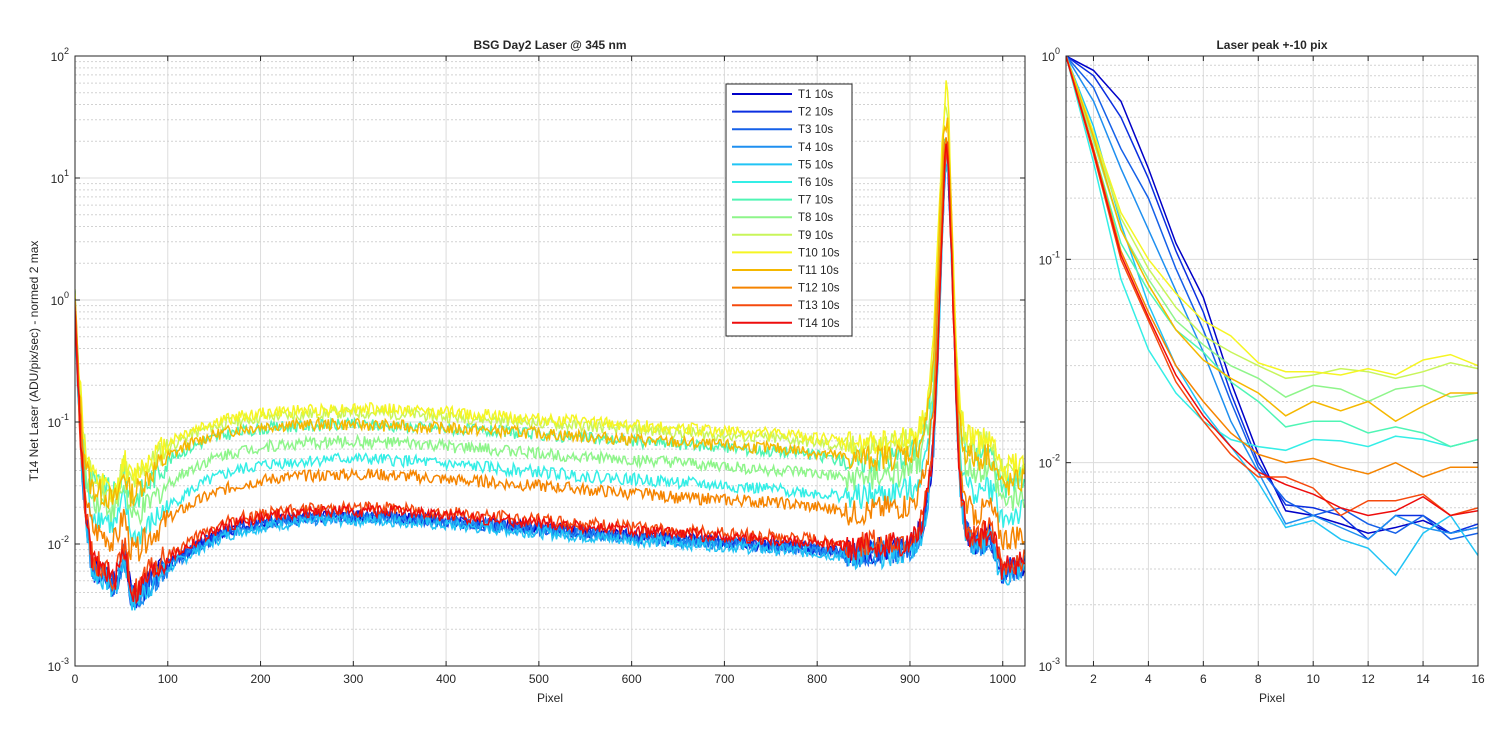 The width and height of the screenshot is (1500, 750). I want to click on legend-label: T13 10s, so click(819, 306).